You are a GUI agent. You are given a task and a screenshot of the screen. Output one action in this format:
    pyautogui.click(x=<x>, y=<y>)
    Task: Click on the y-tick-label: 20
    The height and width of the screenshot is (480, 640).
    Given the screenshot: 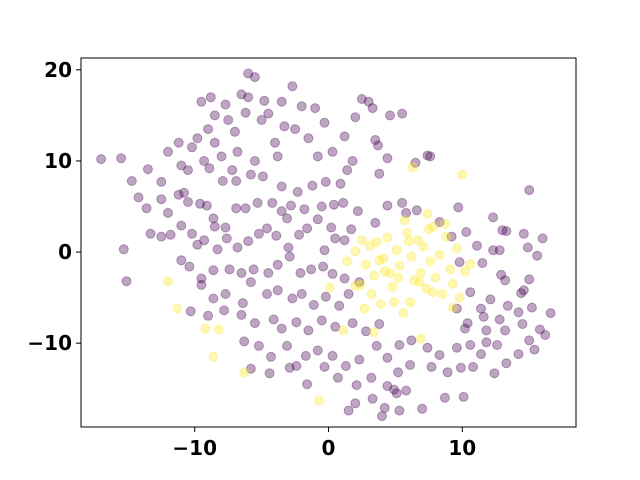 What is the action you would take?
    pyautogui.click(x=58, y=70)
    